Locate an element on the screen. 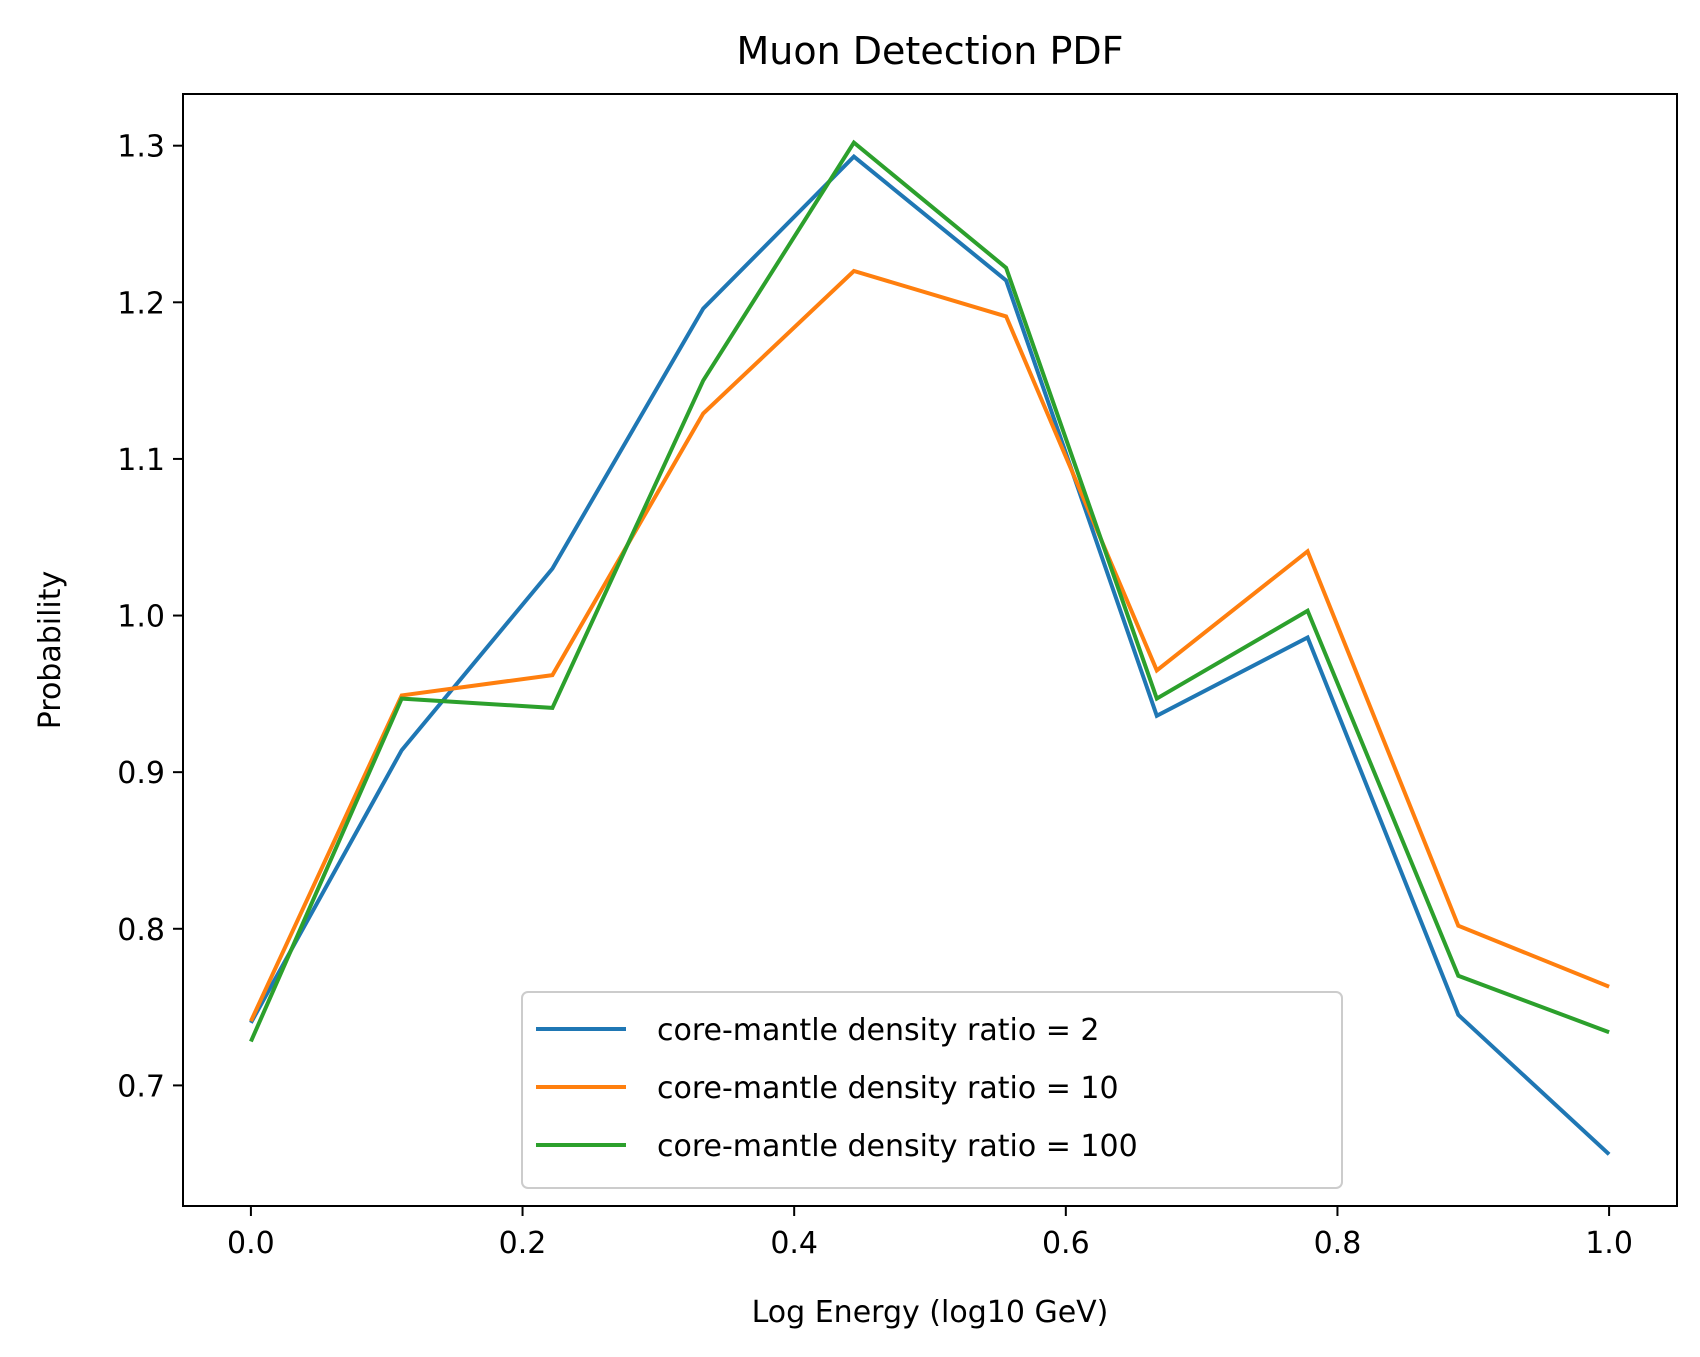 The image size is (1700, 1357). x-tick-label: 0.2 is located at coordinates (523, 1243).